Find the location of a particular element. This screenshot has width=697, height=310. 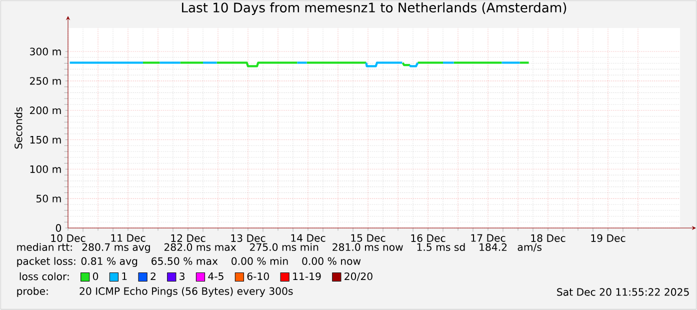

x-tick-label: 10 Dec is located at coordinates (68, 238).